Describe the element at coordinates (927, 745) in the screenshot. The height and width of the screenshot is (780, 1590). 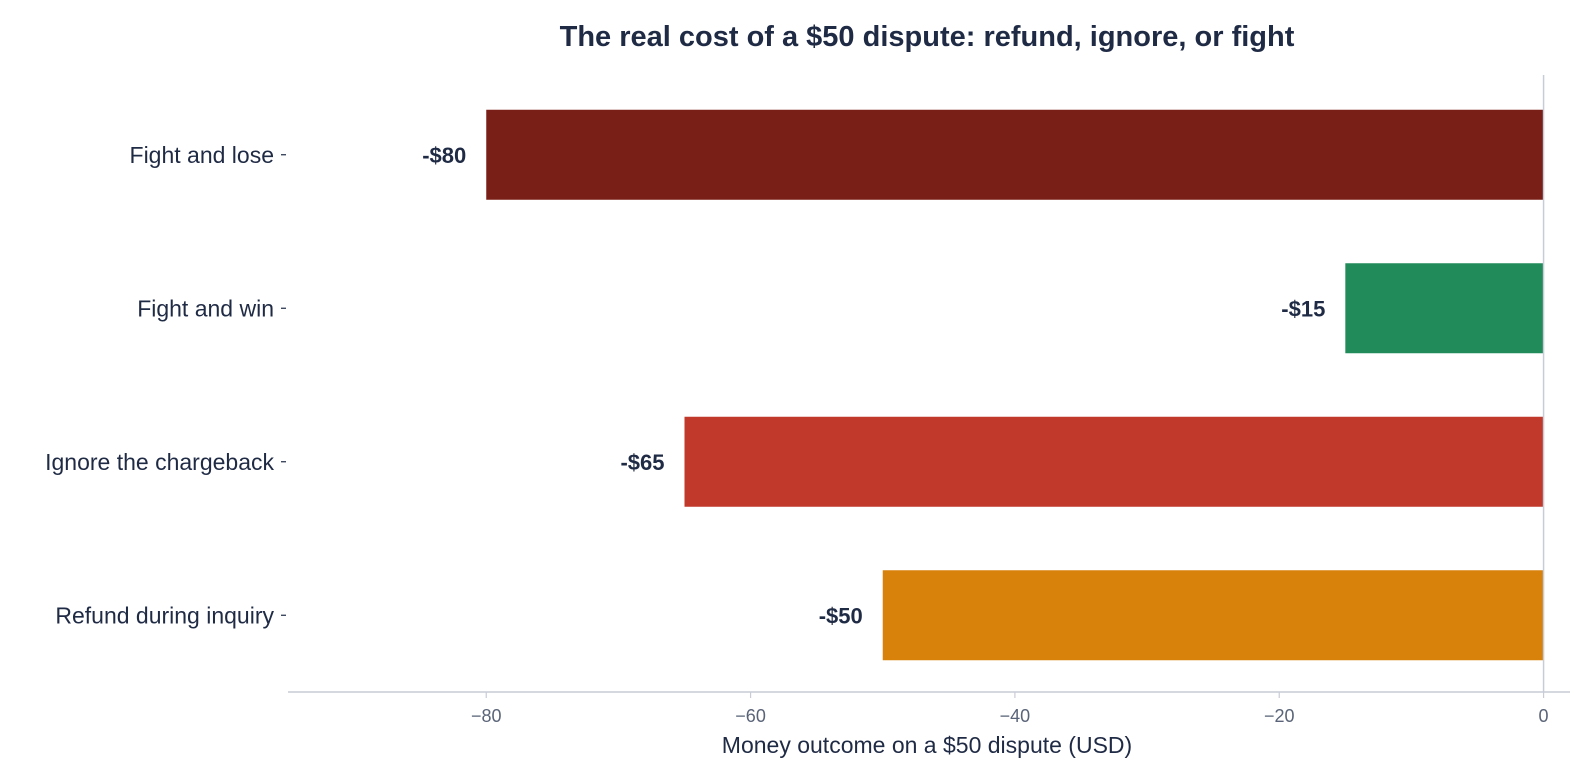
I see `x-axis-label: Money outcome on a $50 dispute (USD)` at that location.